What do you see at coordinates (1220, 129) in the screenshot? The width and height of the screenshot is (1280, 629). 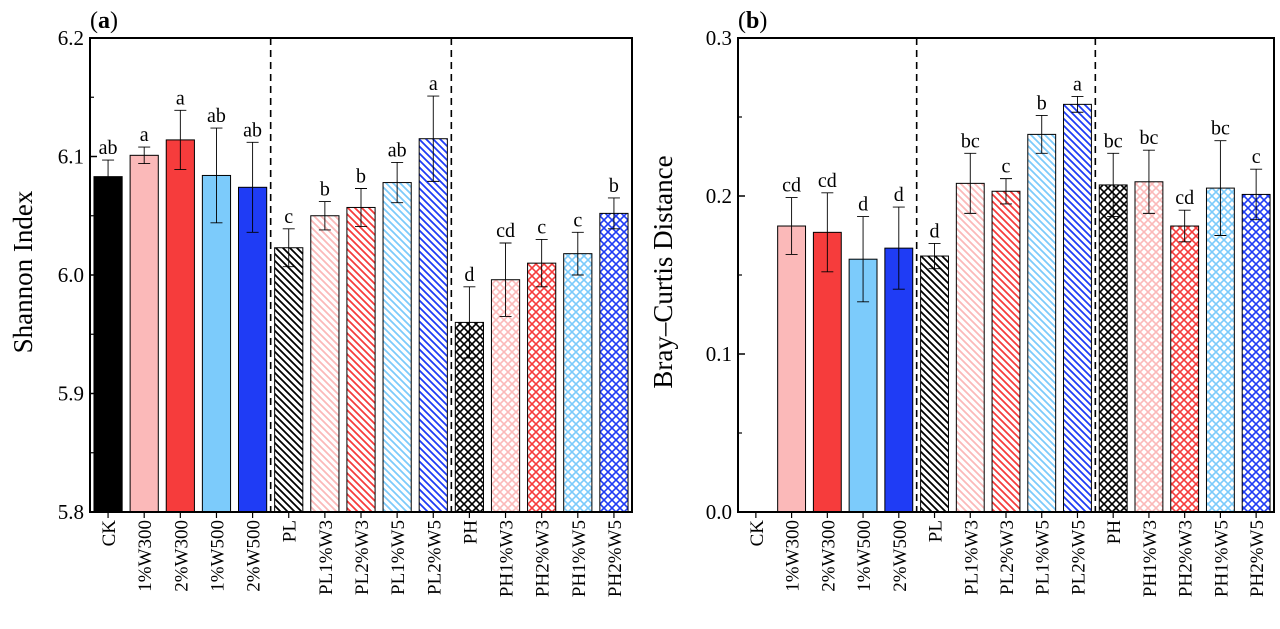 I see `significance-label-PH1%W5: bc` at bounding box center [1220, 129].